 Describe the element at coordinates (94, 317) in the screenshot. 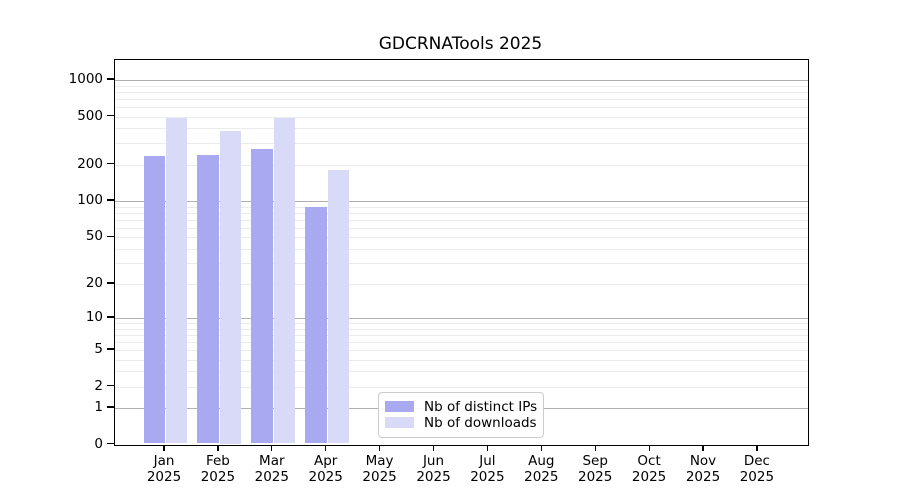

I see `y-tick-label: 10` at that location.